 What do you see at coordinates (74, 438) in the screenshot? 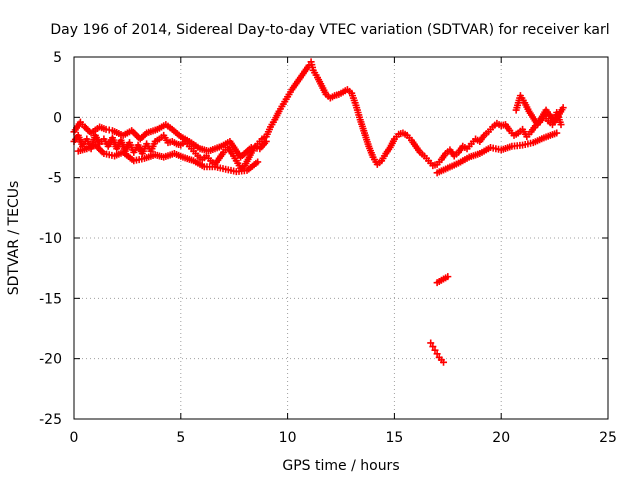
I see `x-tick-label: 0` at bounding box center [74, 438].